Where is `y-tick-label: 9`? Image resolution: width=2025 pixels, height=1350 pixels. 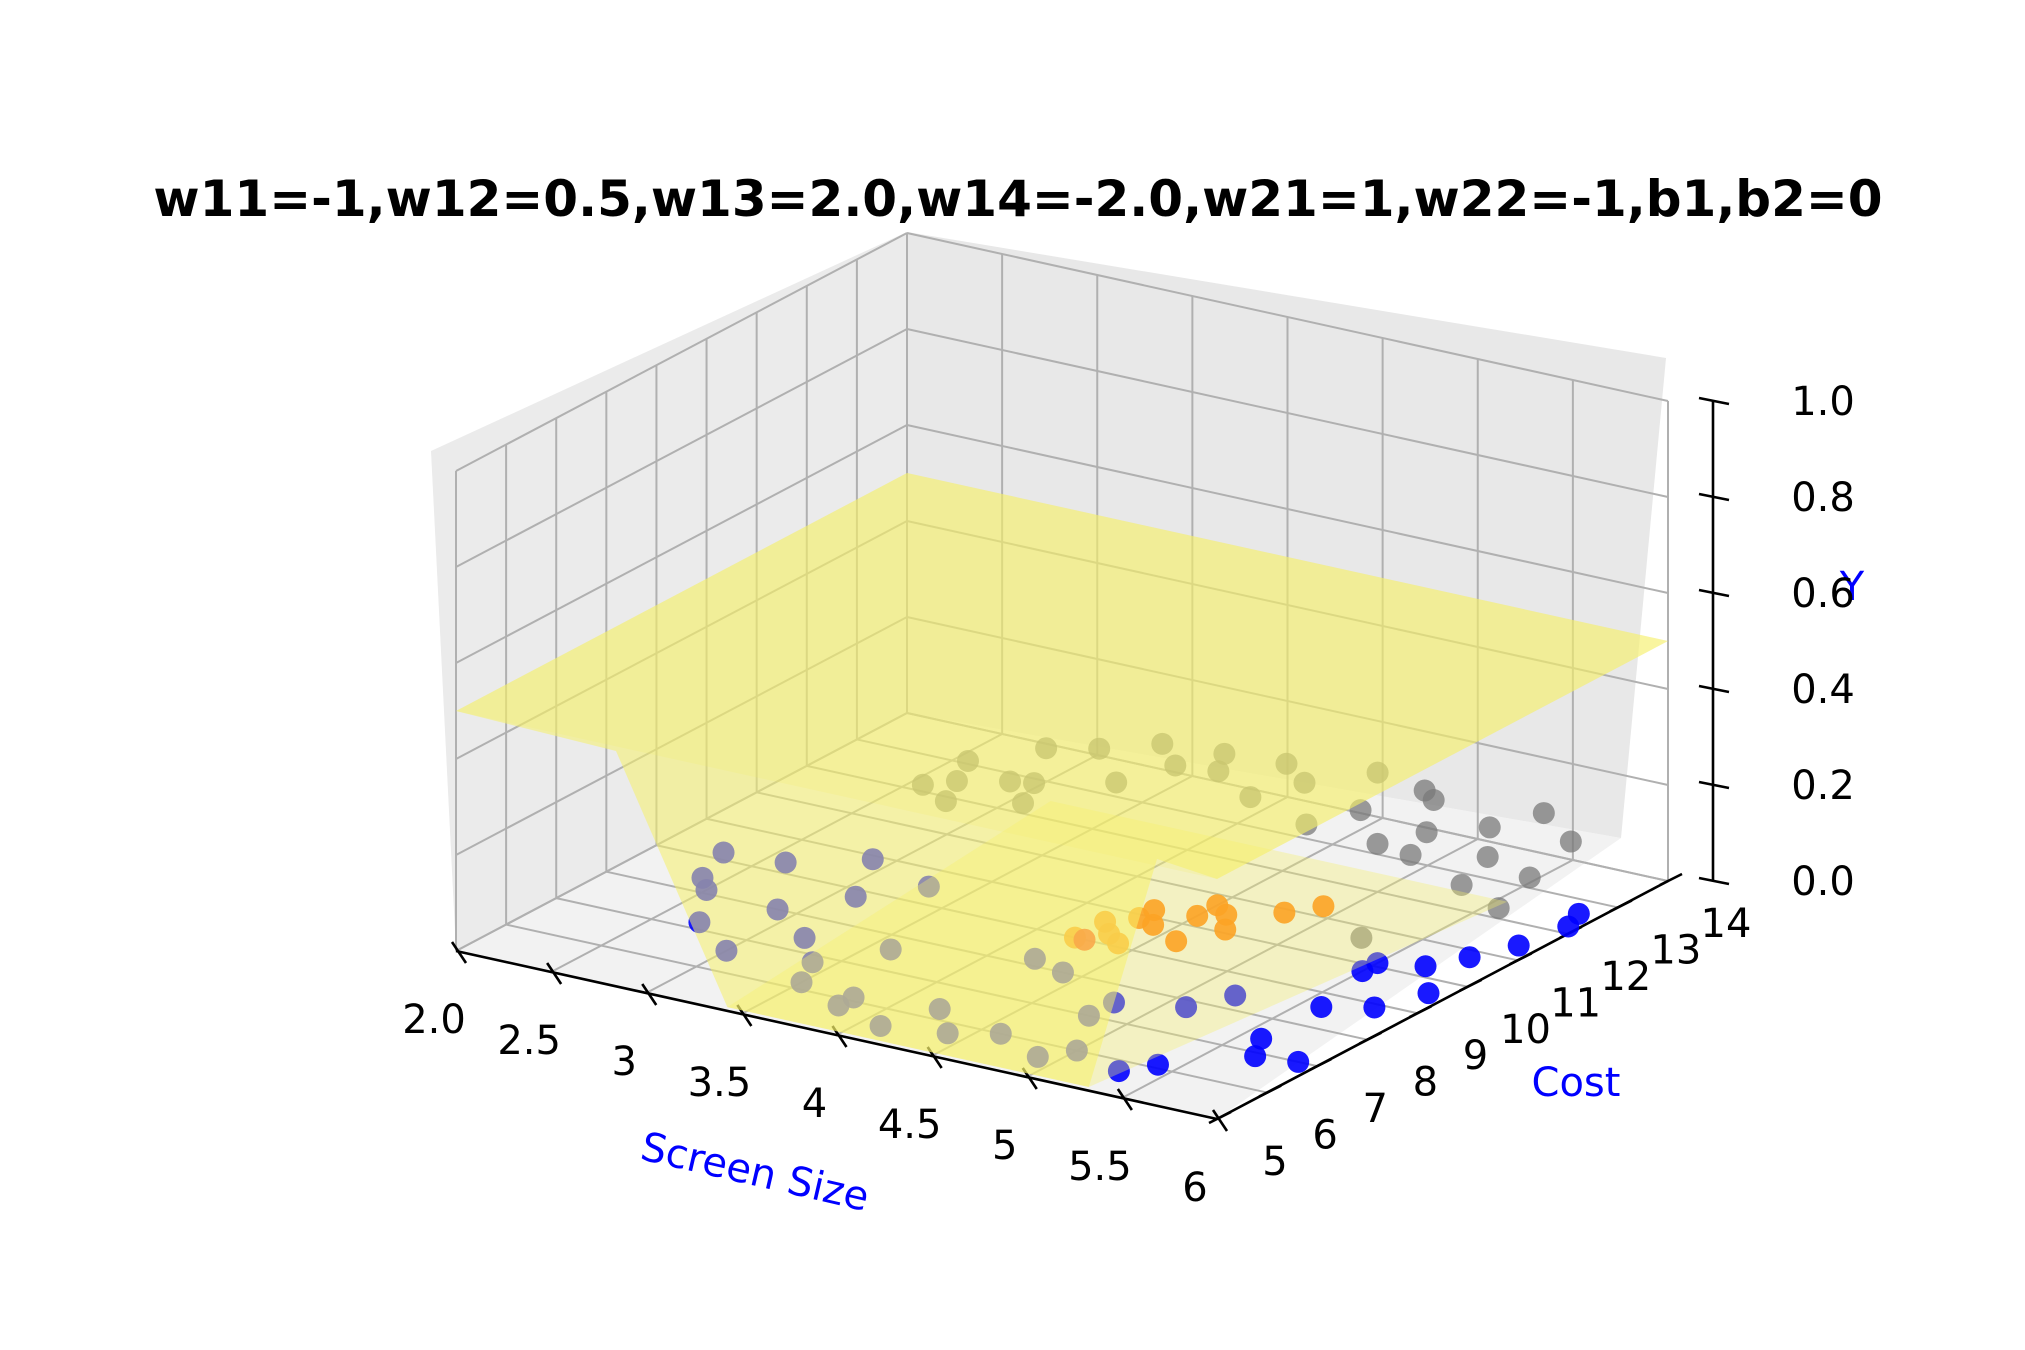
y-tick-label: 9 is located at coordinates (1475, 1056).